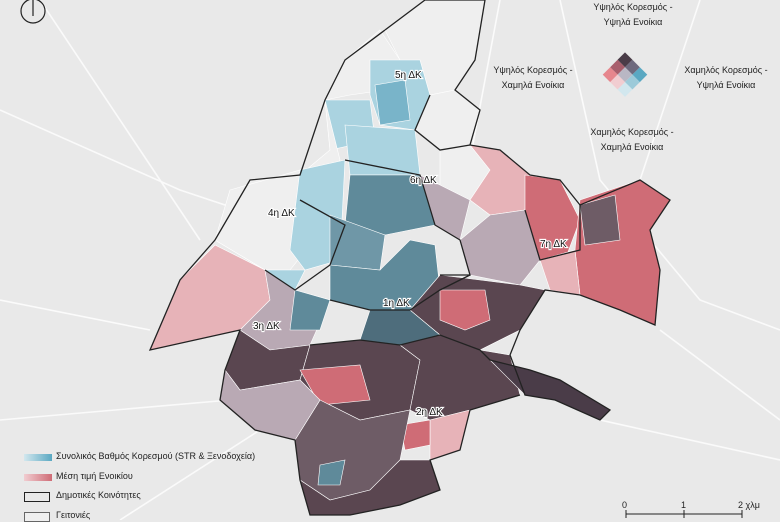 The image size is (780, 522). I want to click on bivariate-label-left-line2: Χαμηλά Ενοίκια, so click(533, 85).